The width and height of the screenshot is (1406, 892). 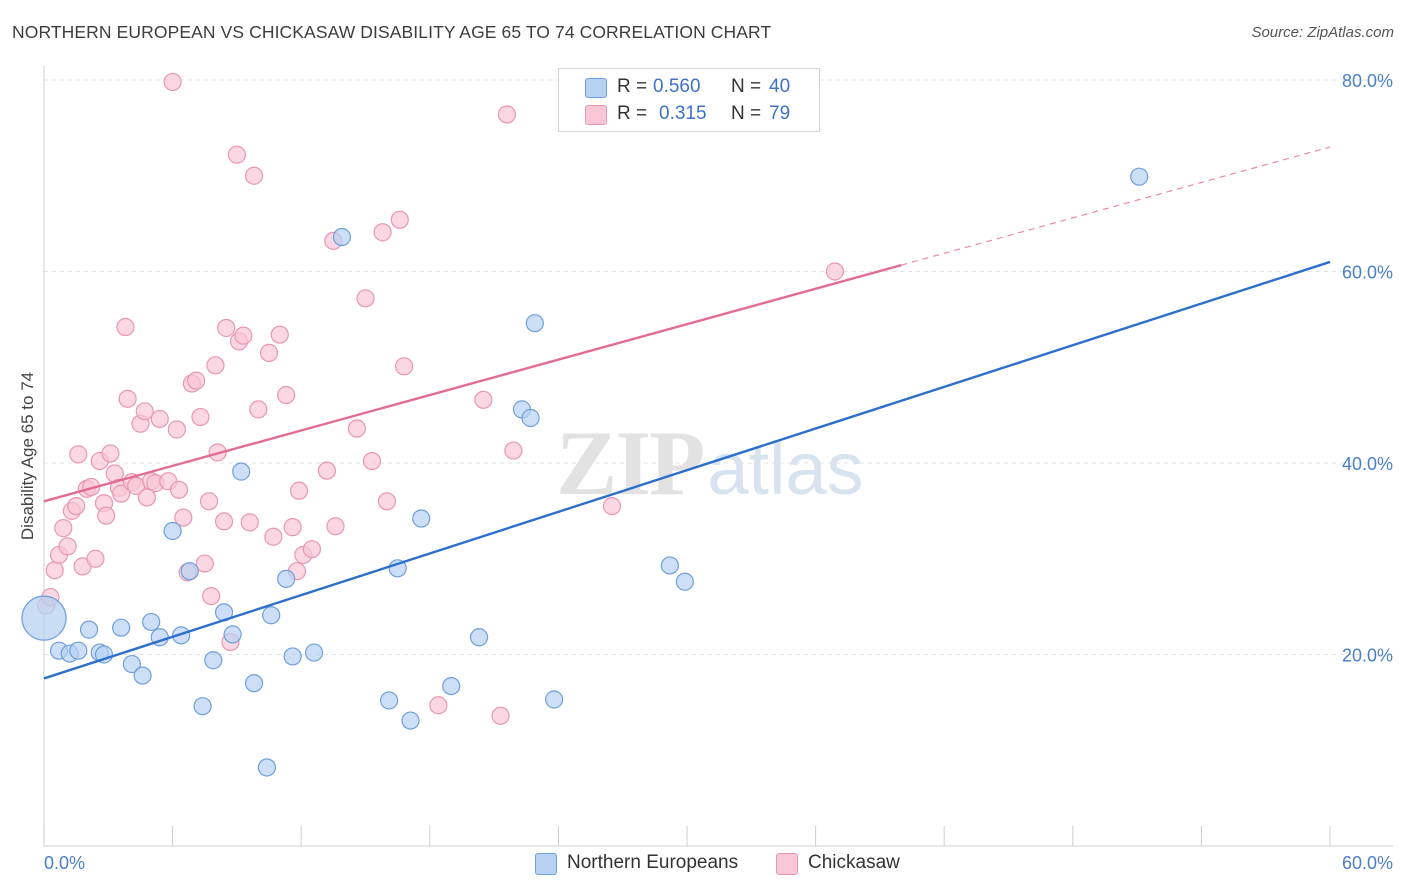 I want to click on x-tick-min: 0.0%, so click(x=64, y=863).